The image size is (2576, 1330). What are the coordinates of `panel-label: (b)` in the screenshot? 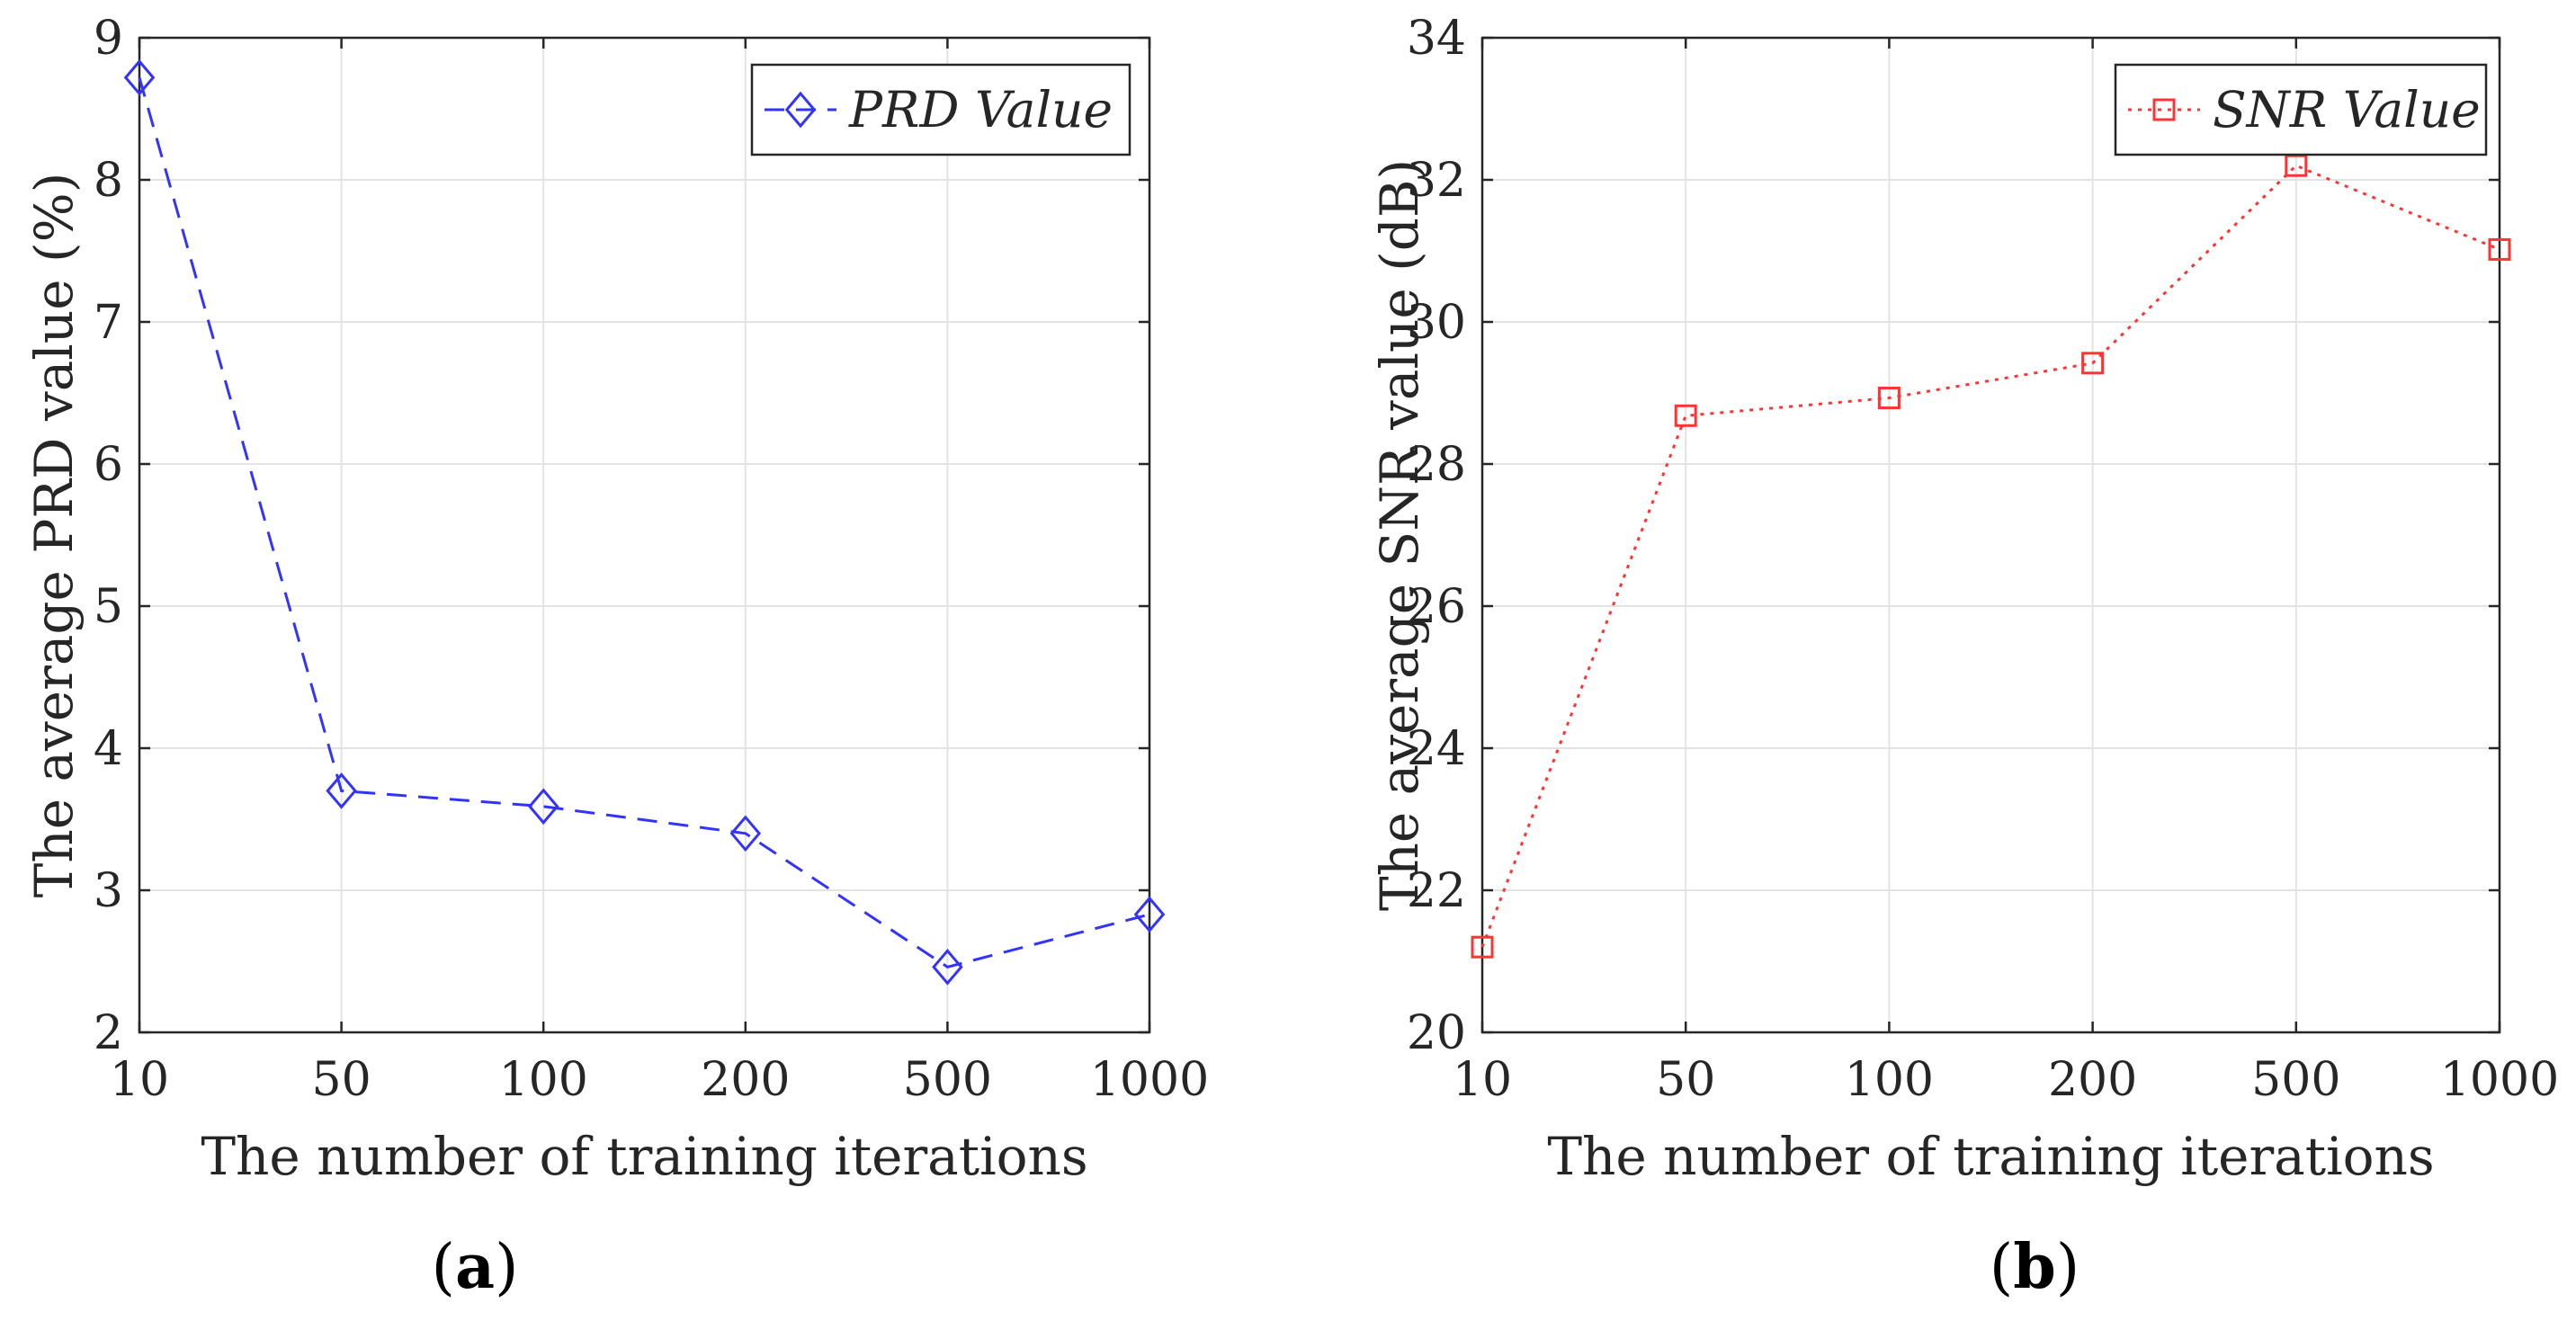 It's located at (2035, 1267).